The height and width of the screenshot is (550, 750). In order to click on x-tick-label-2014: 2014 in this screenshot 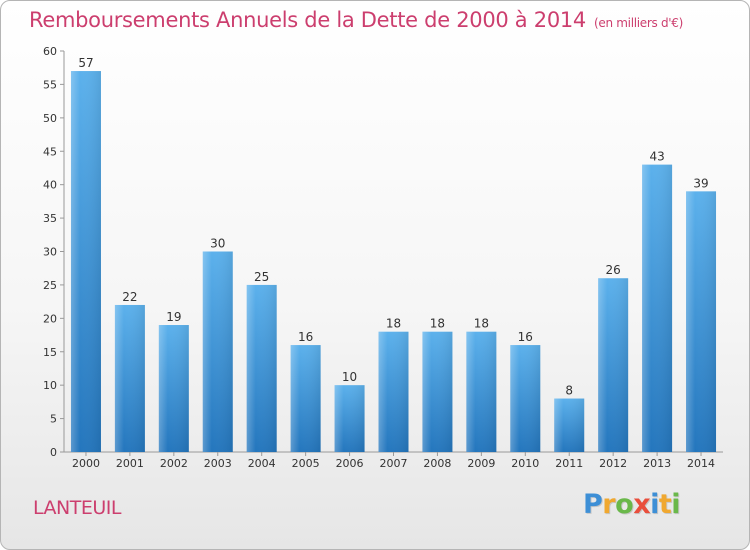, I will do `click(701, 463)`.